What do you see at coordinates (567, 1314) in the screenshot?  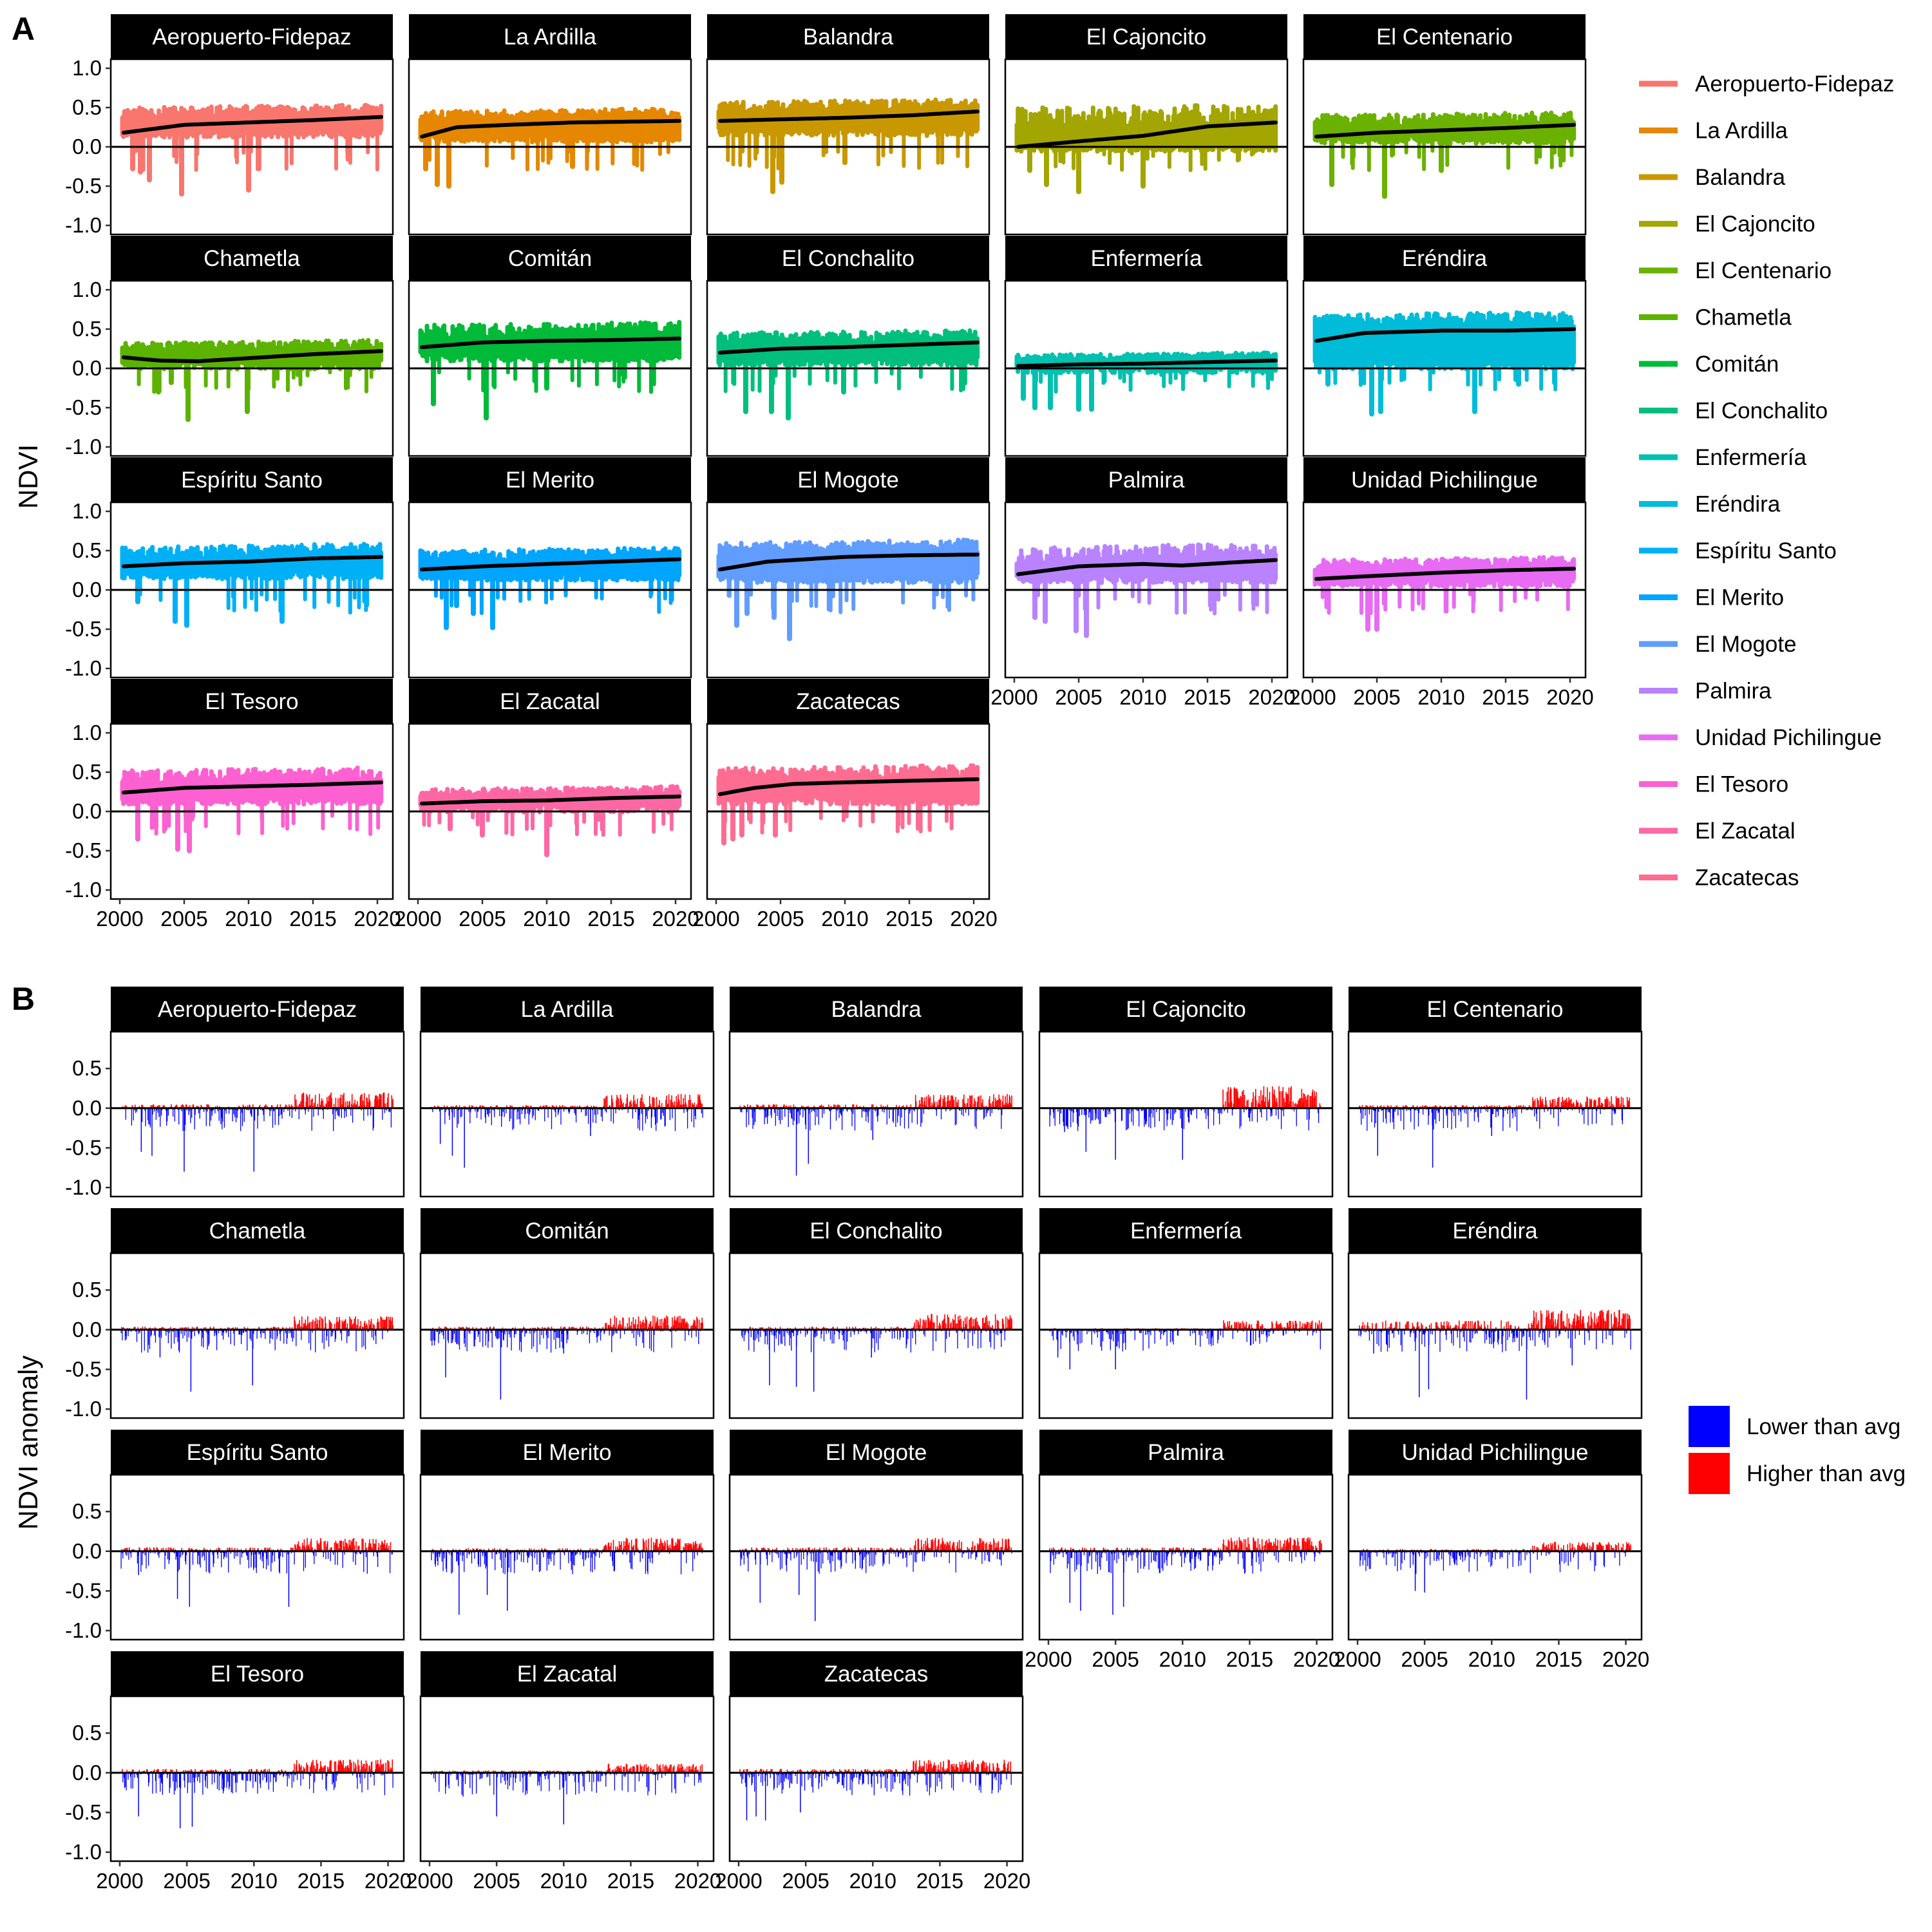 I see `facet-b-comitan: Comitán` at bounding box center [567, 1314].